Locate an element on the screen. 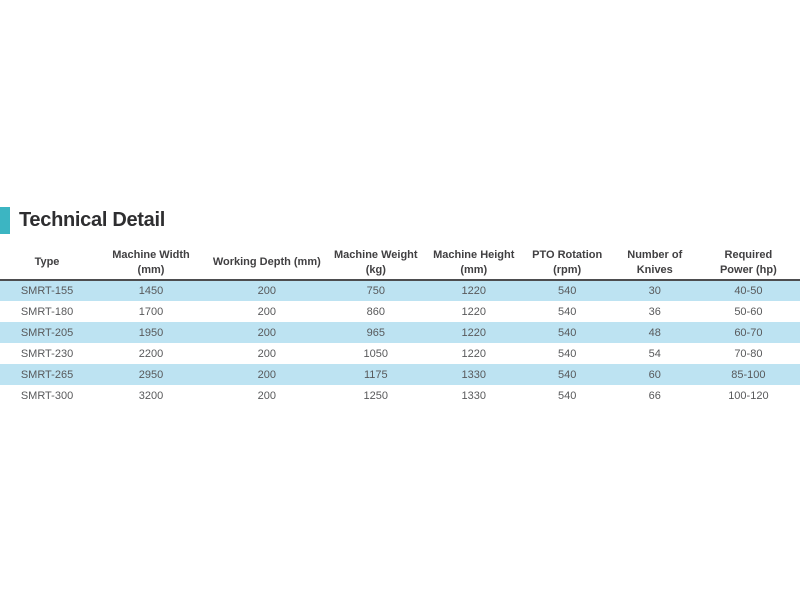 This screenshot has width=800, height=600. table-cell: 30 is located at coordinates (654, 291).